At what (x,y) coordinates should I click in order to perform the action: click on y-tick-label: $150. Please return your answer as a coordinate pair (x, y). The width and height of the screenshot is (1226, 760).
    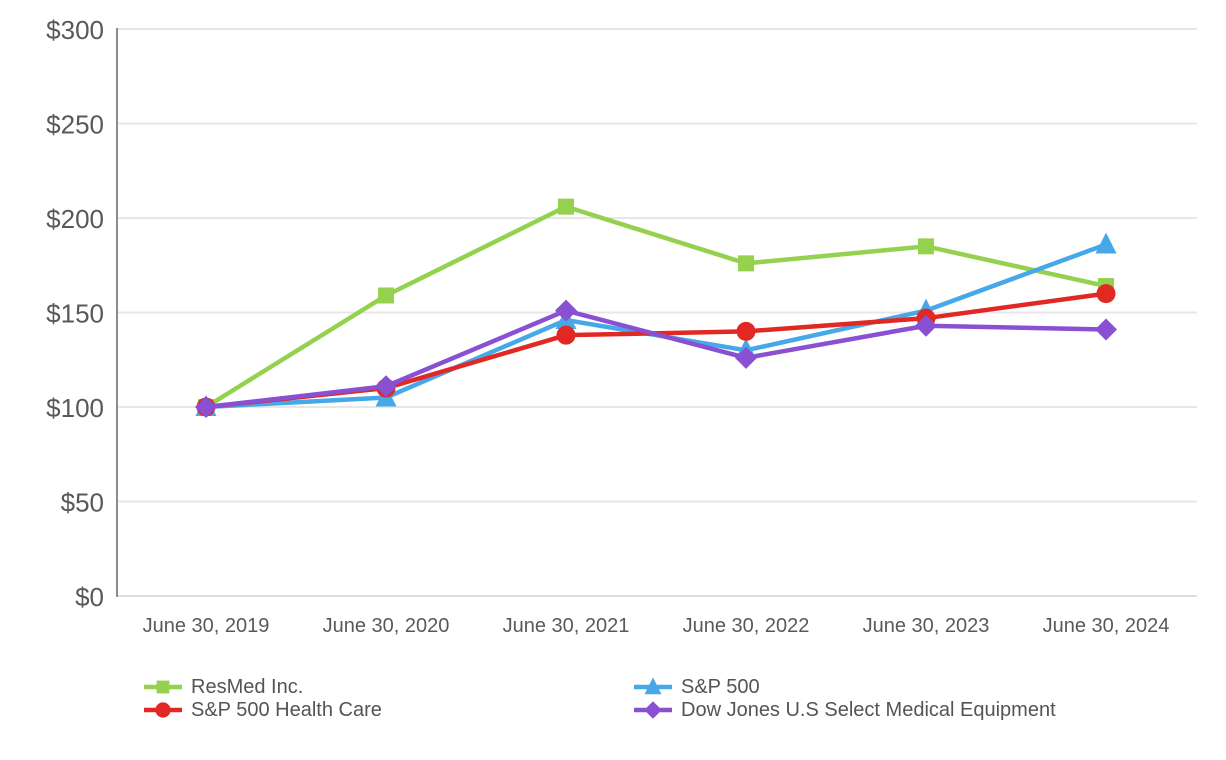
    Looking at the image, I should click on (75, 314).